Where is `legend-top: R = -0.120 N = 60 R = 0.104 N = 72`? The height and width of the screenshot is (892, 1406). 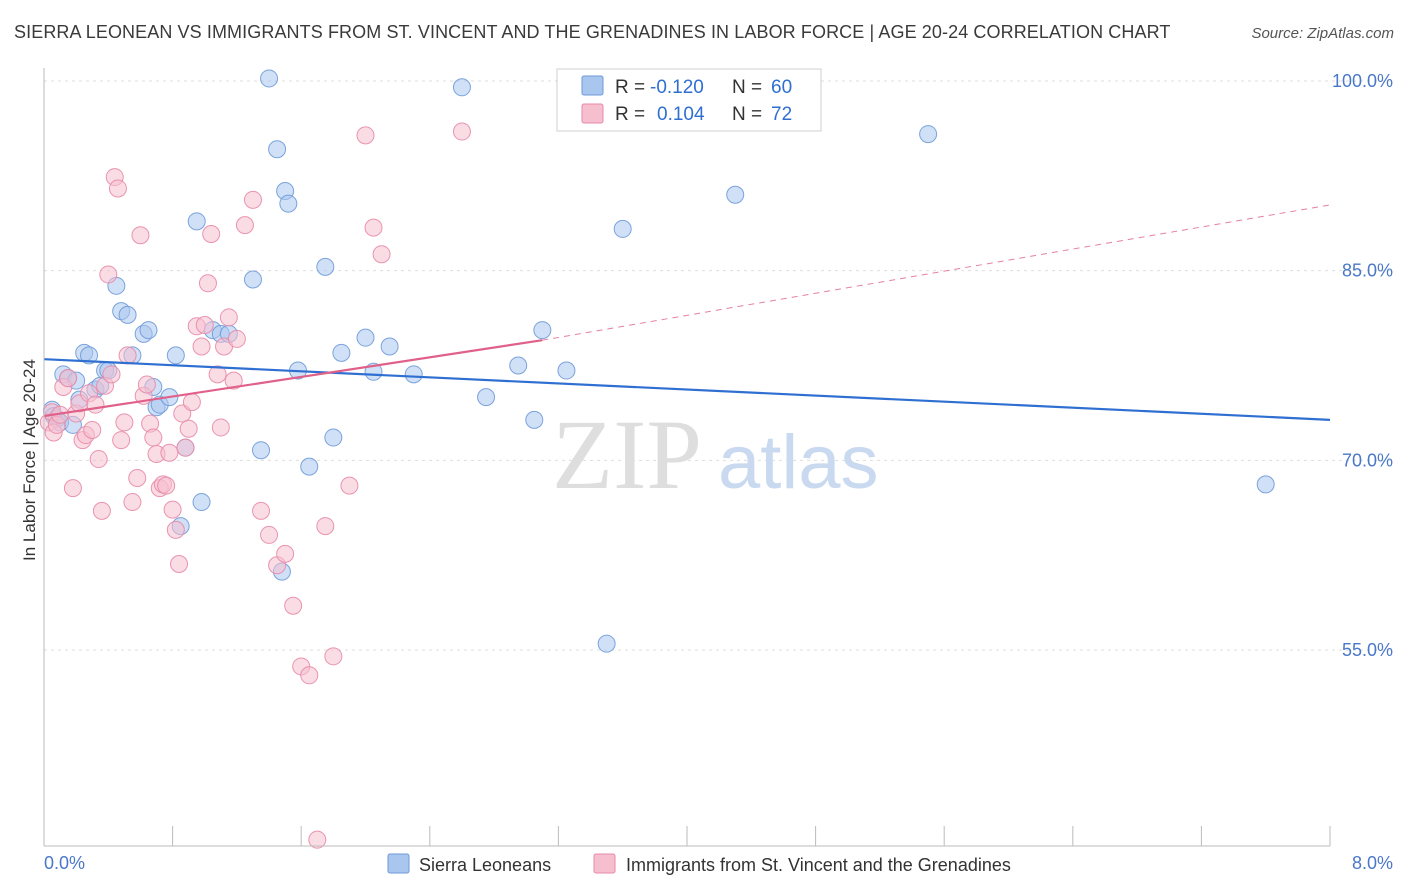 legend-top: R = -0.120 N = 60 R = 0.104 N = 72 is located at coordinates (689, 100).